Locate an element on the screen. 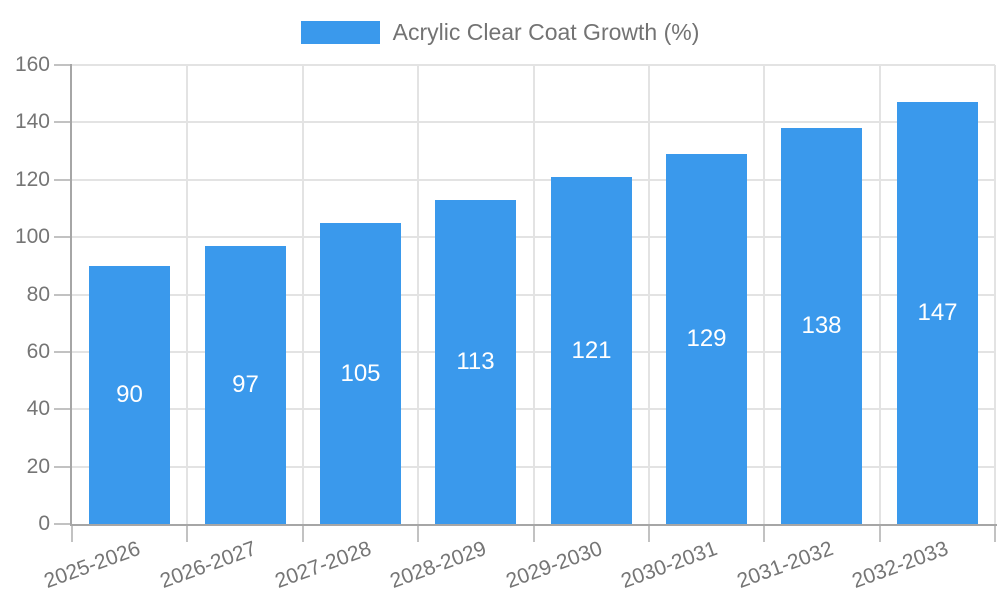  bar-value-label: 121 is located at coordinates (591, 350).